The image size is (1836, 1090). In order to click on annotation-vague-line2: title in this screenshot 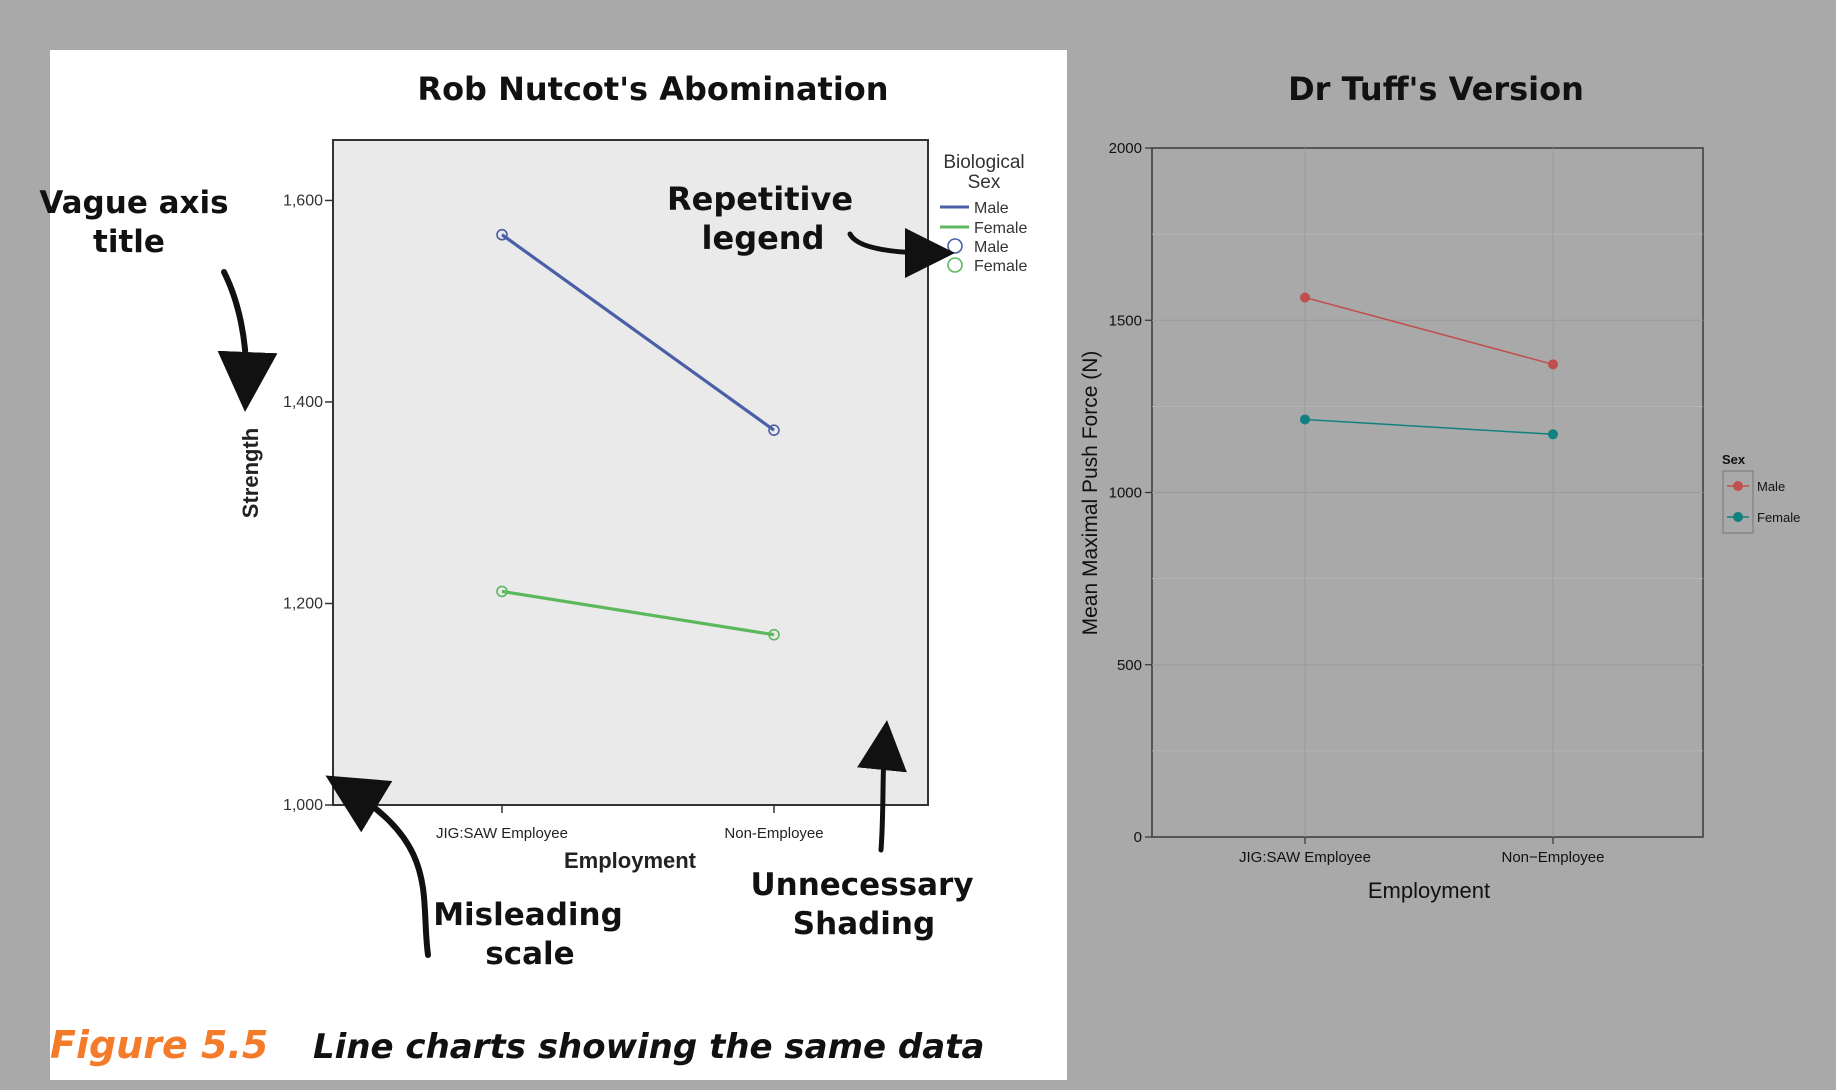, I will do `click(129, 242)`.